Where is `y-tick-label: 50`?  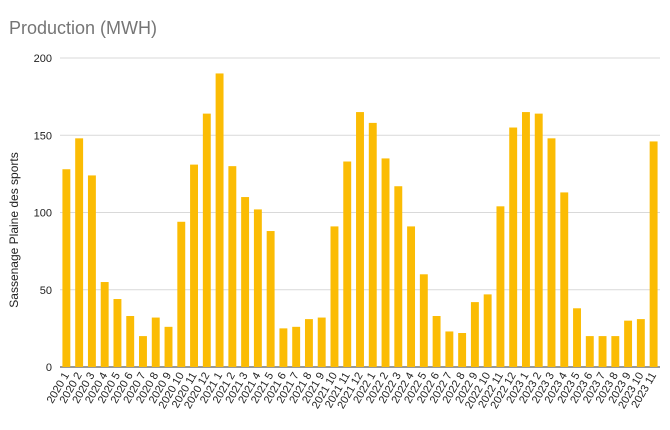 y-tick-label: 50 is located at coordinates (46, 291).